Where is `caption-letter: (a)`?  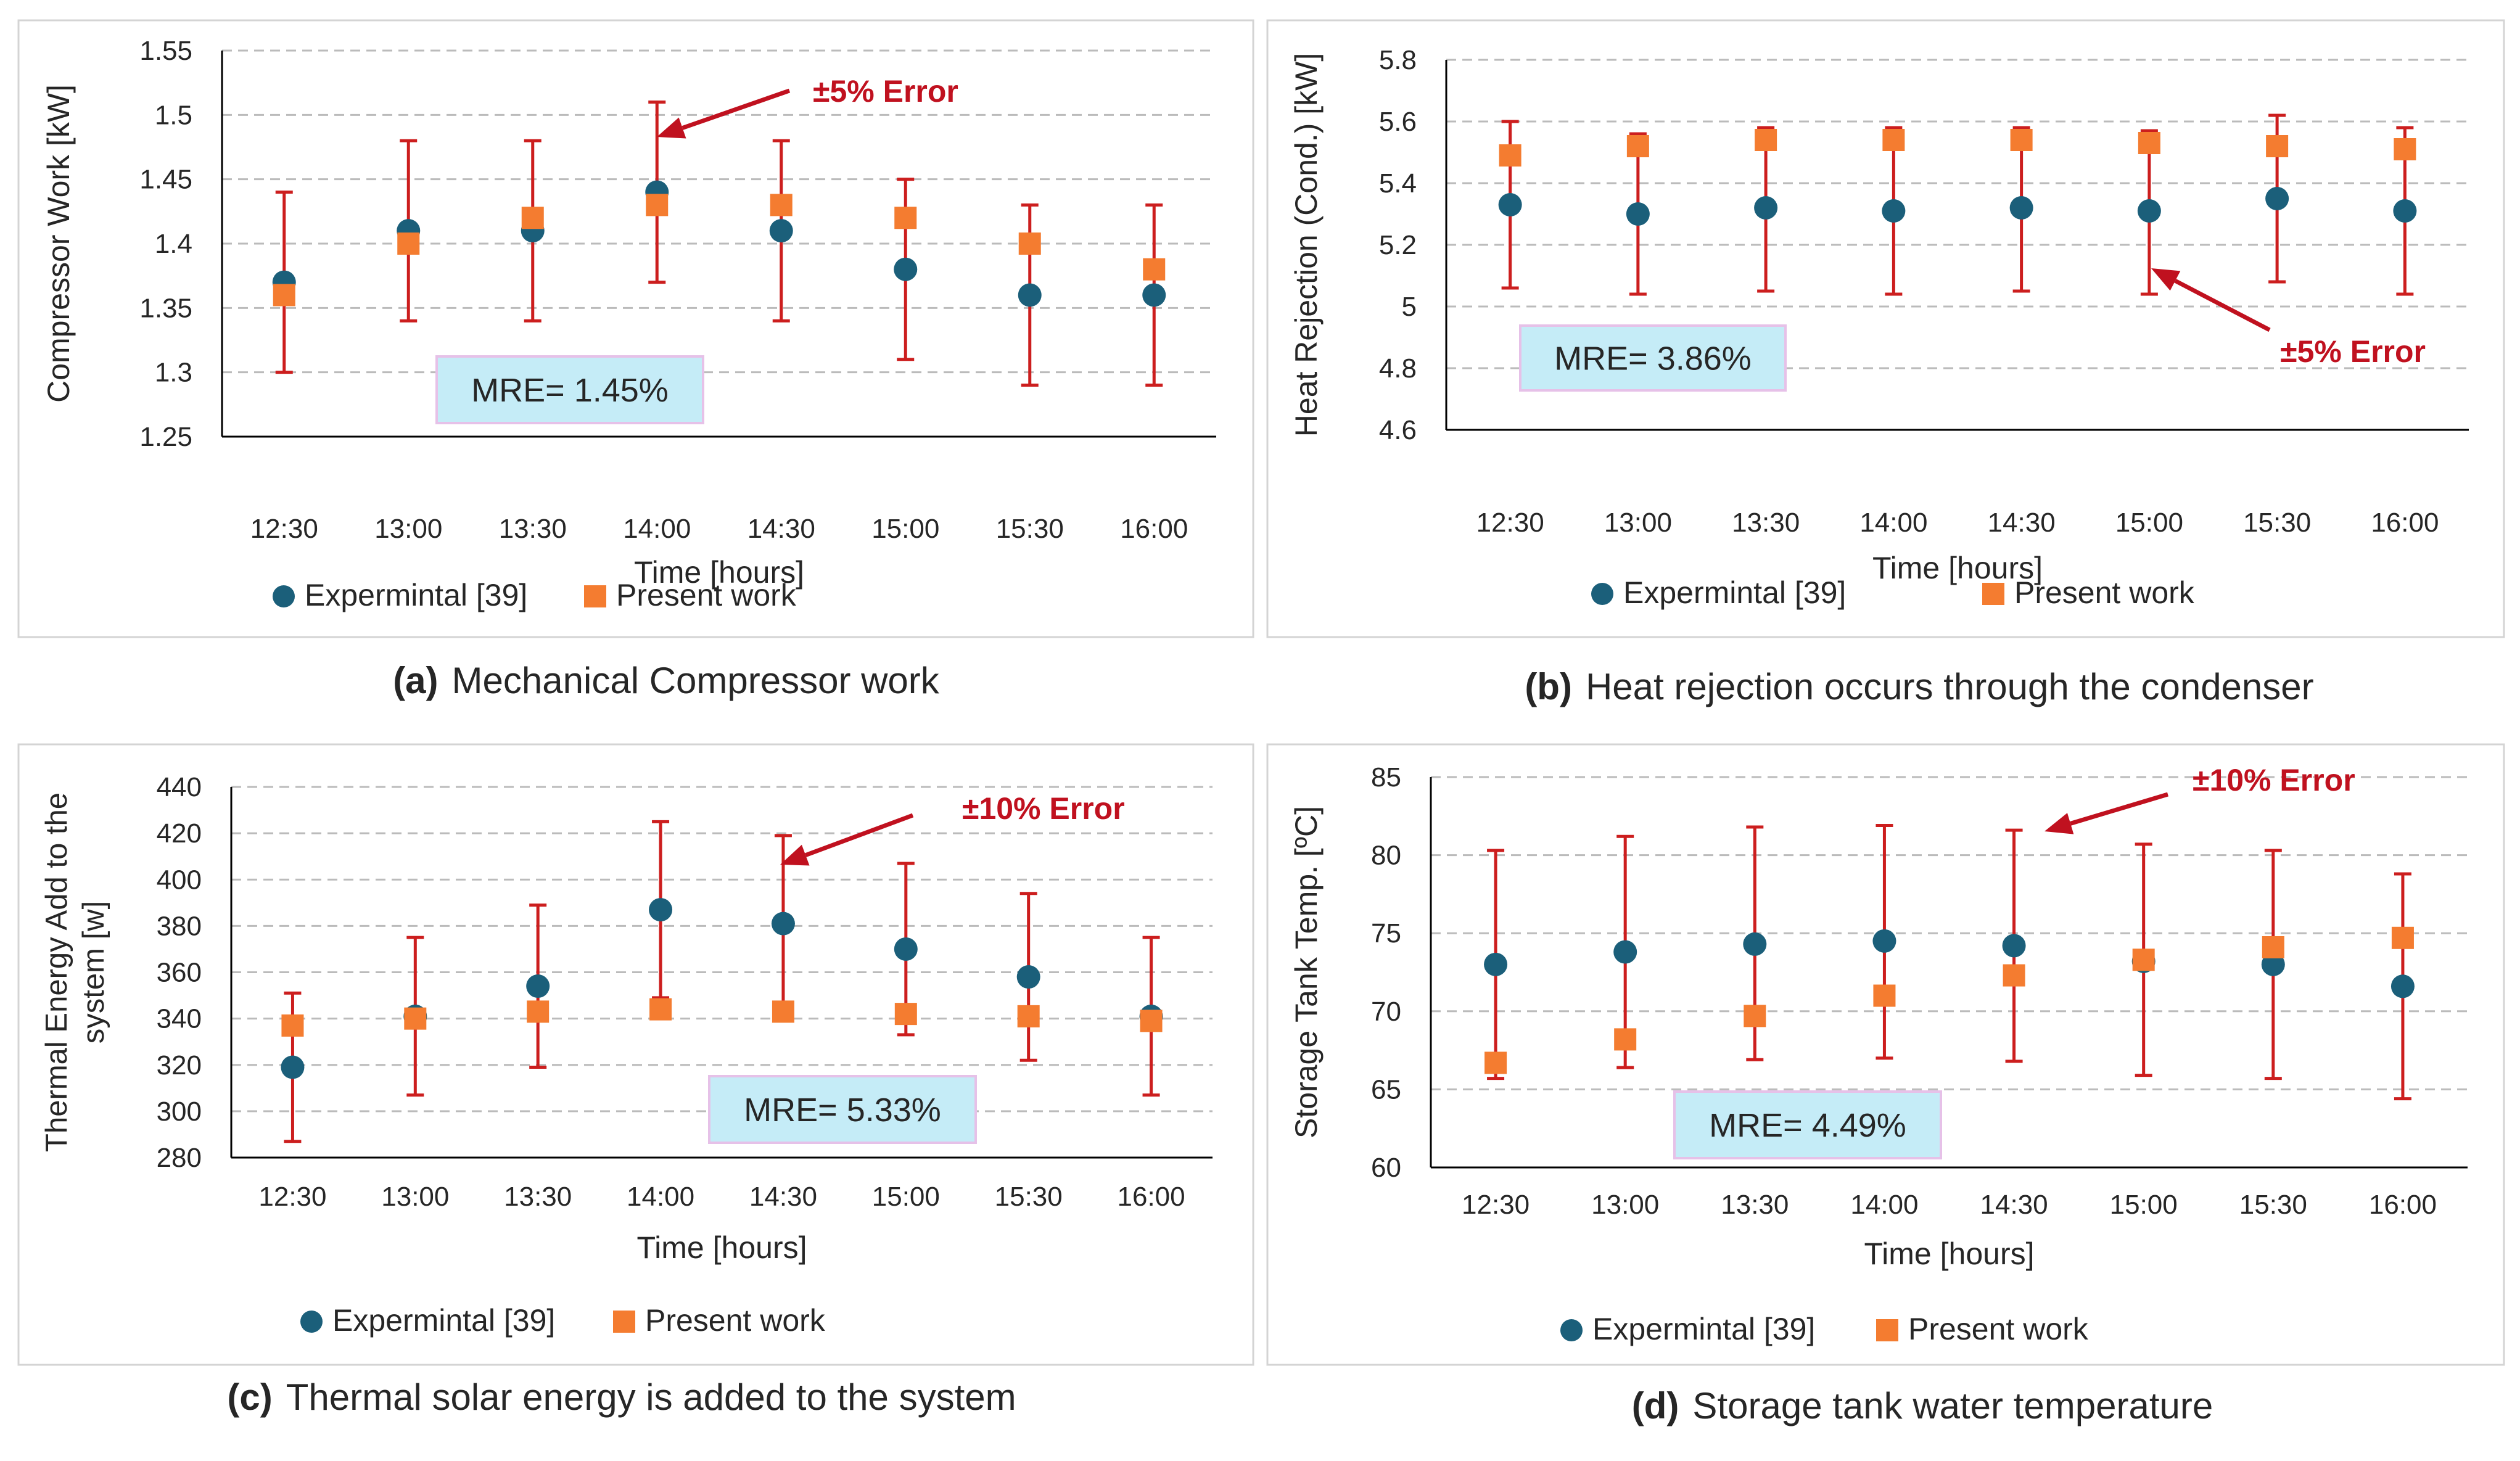 caption-letter: (a) is located at coordinates (415, 680).